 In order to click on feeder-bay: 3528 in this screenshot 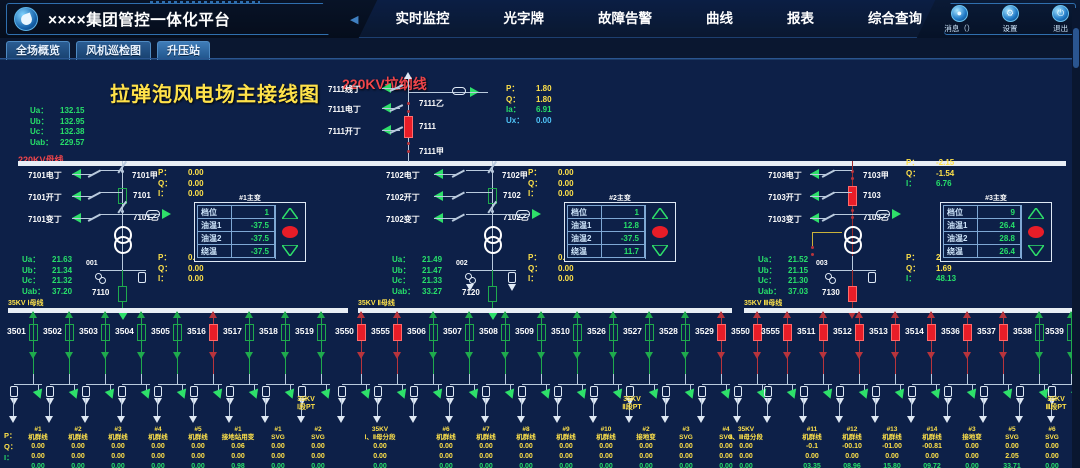, I will do `click(682, 367)`.